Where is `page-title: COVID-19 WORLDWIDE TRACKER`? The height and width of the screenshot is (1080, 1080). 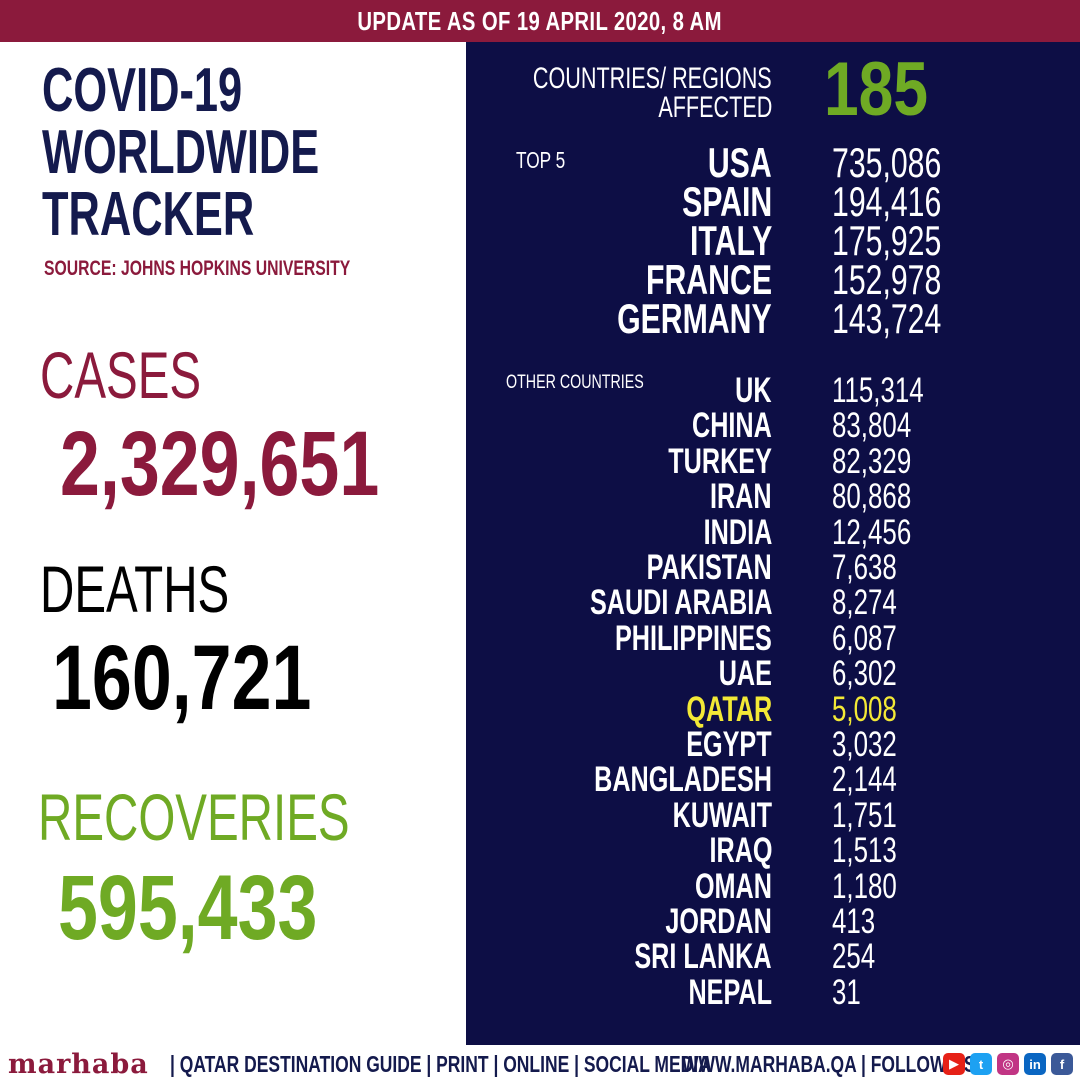 page-title: COVID-19 WORLDWIDE TRACKER is located at coordinates (240, 153).